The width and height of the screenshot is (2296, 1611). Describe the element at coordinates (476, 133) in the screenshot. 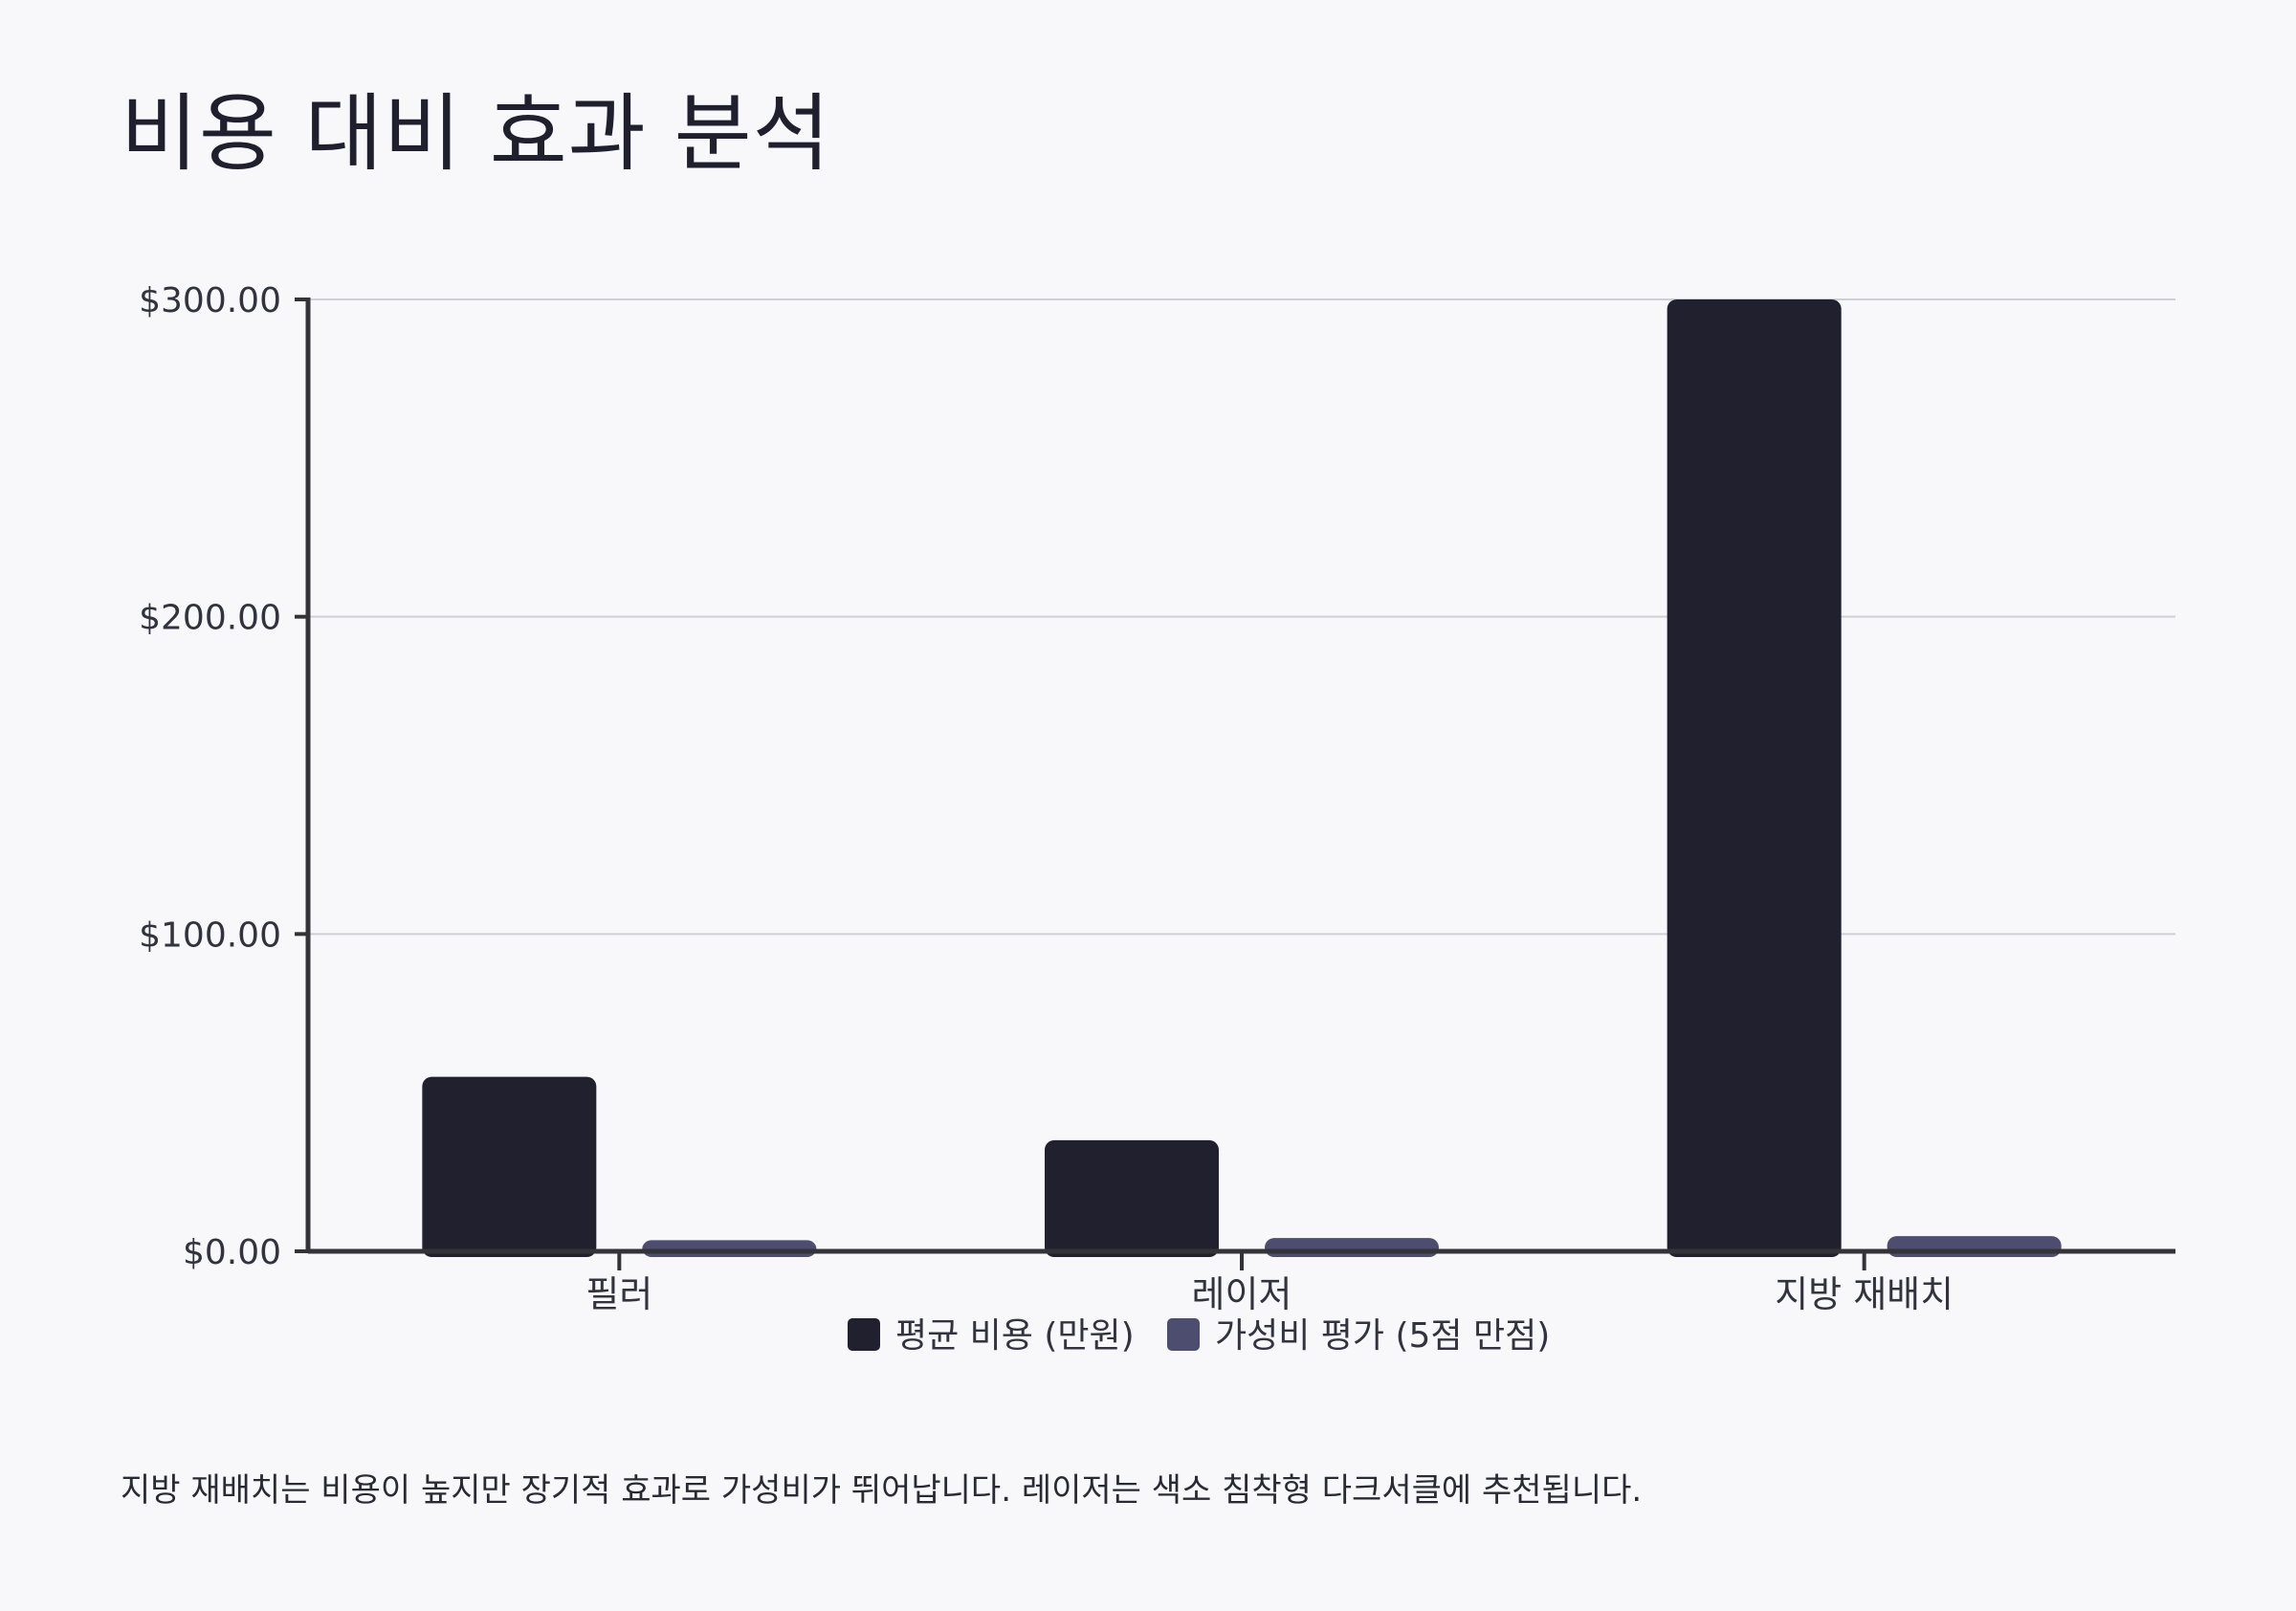

I see `chart-title: 비용 대비 효과 분석` at that location.